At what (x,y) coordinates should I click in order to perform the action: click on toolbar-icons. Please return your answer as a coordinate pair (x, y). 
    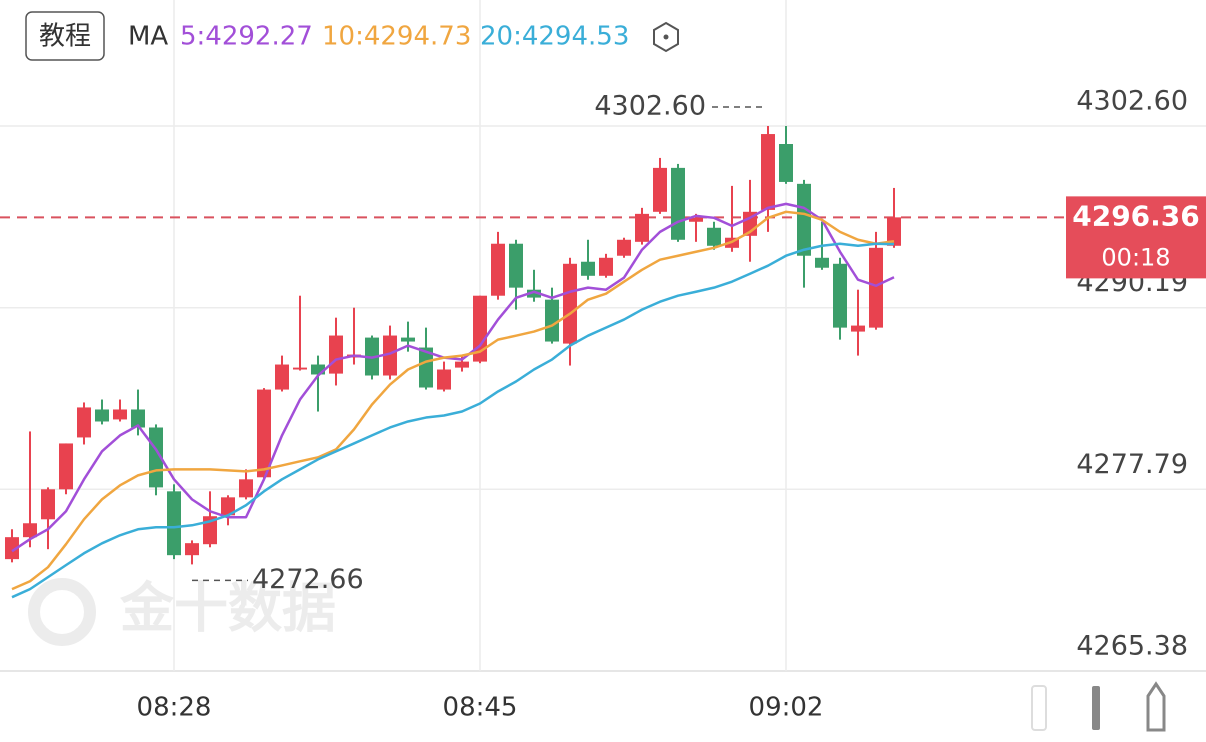
    Looking at the image, I should click on (1098, 706).